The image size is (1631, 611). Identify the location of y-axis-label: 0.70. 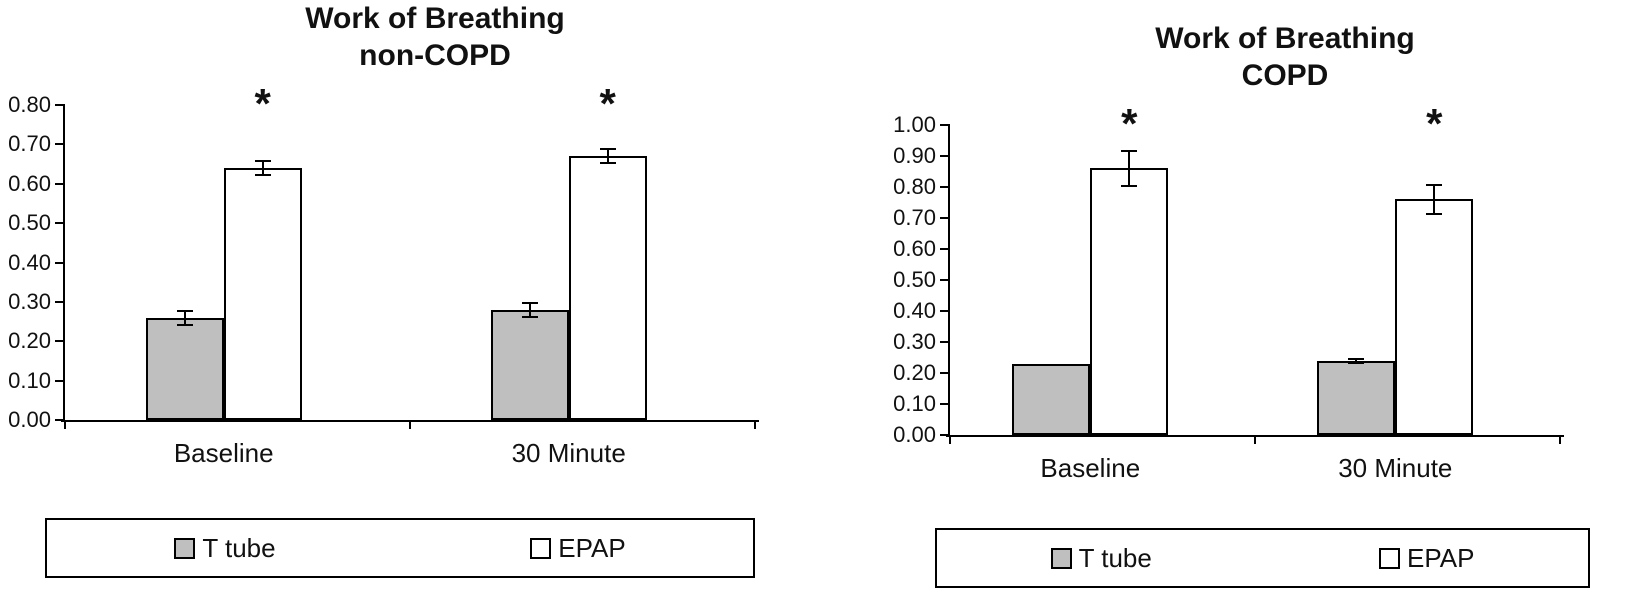
(29, 144).